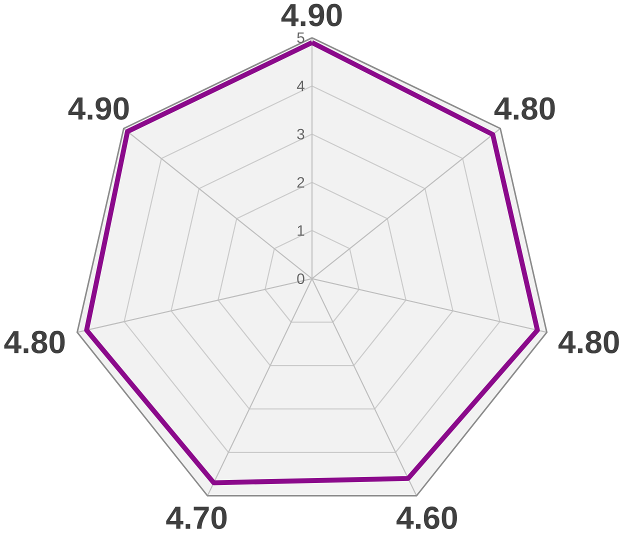  What do you see at coordinates (196, 518) in the screenshot?
I see `spoke-label: 4.70` at bounding box center [196, 518].